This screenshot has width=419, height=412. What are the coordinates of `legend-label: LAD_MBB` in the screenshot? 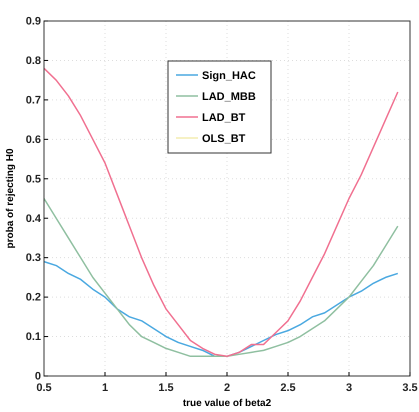 It's located at (229, 97).